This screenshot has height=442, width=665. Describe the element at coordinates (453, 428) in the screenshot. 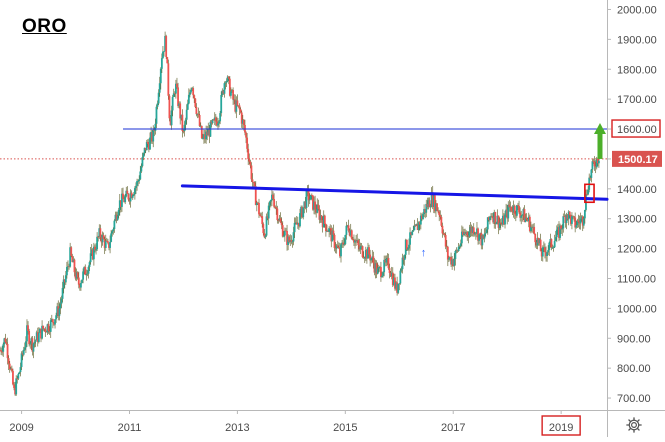

I see `x-tick-label: 2017` at that location.